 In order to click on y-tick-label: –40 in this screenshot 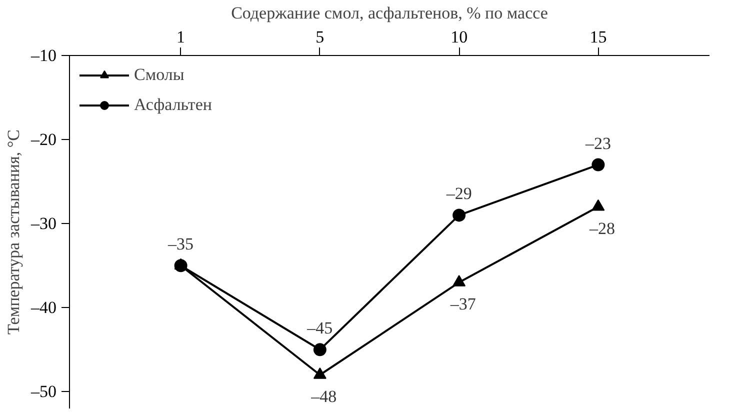, I will do `click(43, 308)`.